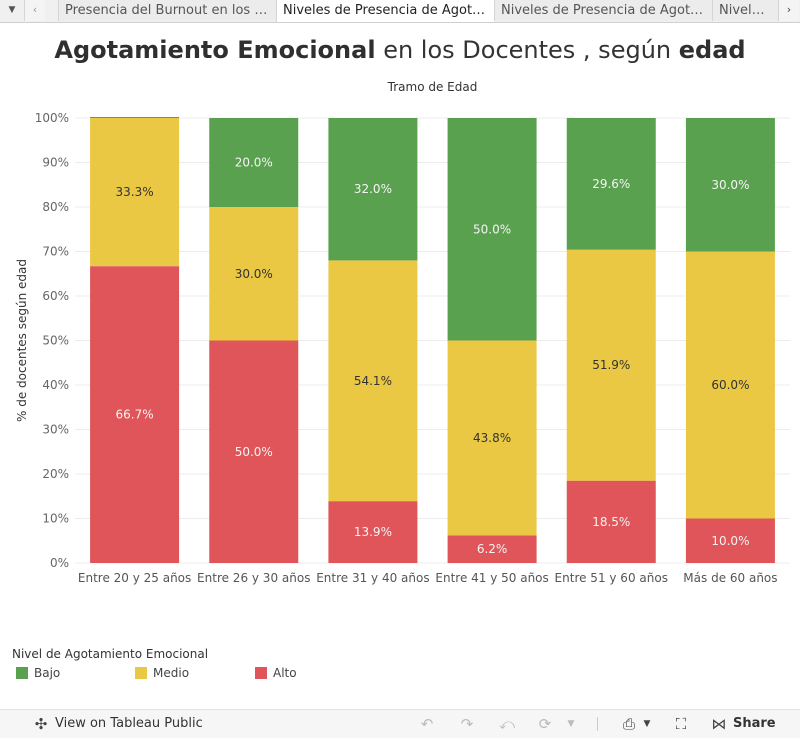 This screenshot has width=800, height=738. What do you see at coordinates (52, 118) in the screenshot?
I see `y-tick-label: 100%` at bounding box center [52, 118].